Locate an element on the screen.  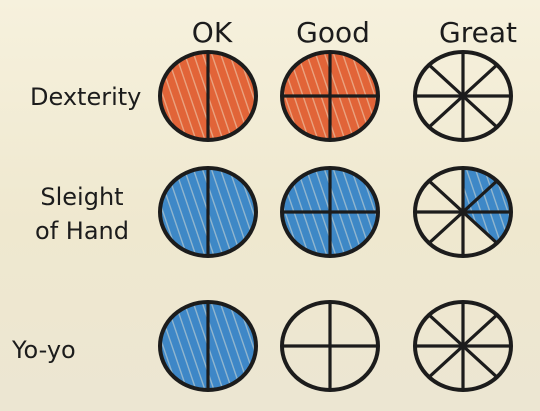
rating-cell-yo-yo-good is located at coordinates (330, 346).